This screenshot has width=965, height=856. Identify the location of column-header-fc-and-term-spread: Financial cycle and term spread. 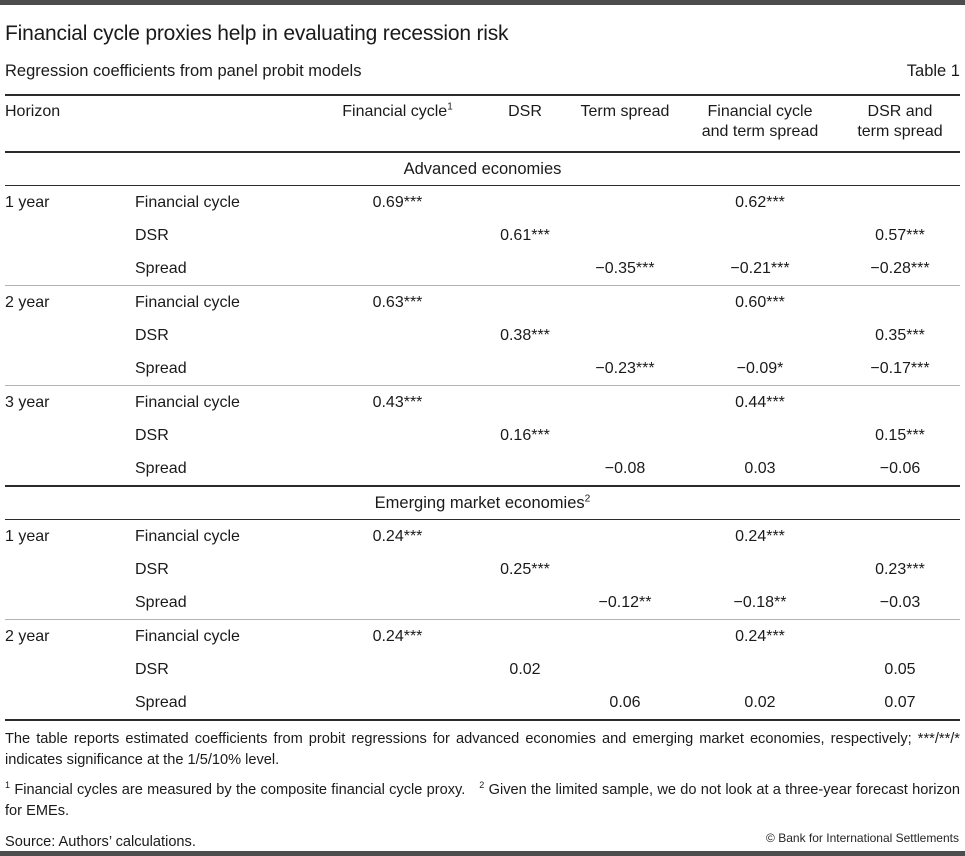
(760, 124).